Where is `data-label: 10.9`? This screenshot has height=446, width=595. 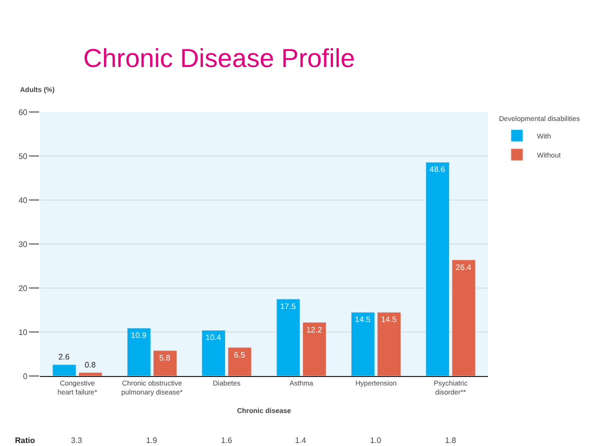
data-label: 10.9 is located at coordinates (138, 335).